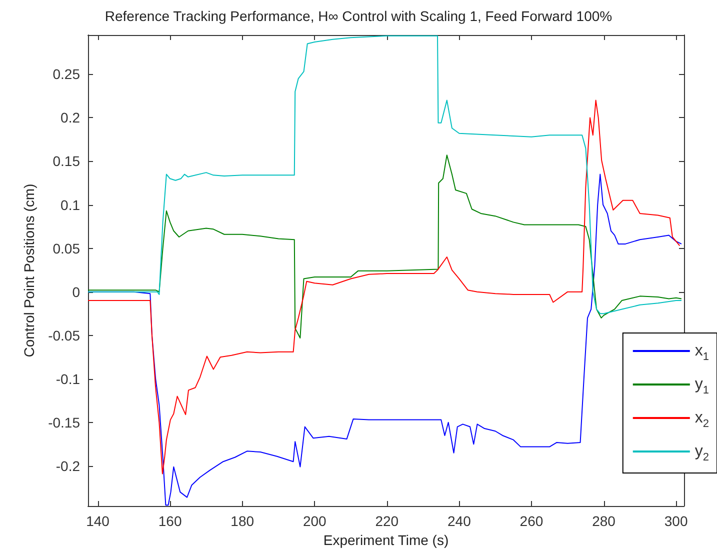 The width and height of the screenshot is (717, 559). Describe the element at coordinates (68, 378) in the screenshot. I see `y-tick-label: -0.1` at that location.